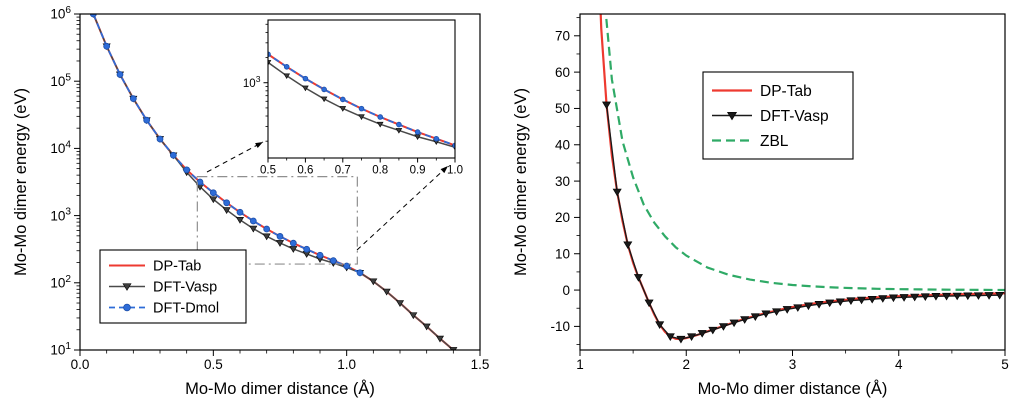 The image size is (1019, 416). What do you see at coordinates (60, 80) in the screenshot?
I see `y-tick-label: 10⁵` at bounding box center [60, 80].